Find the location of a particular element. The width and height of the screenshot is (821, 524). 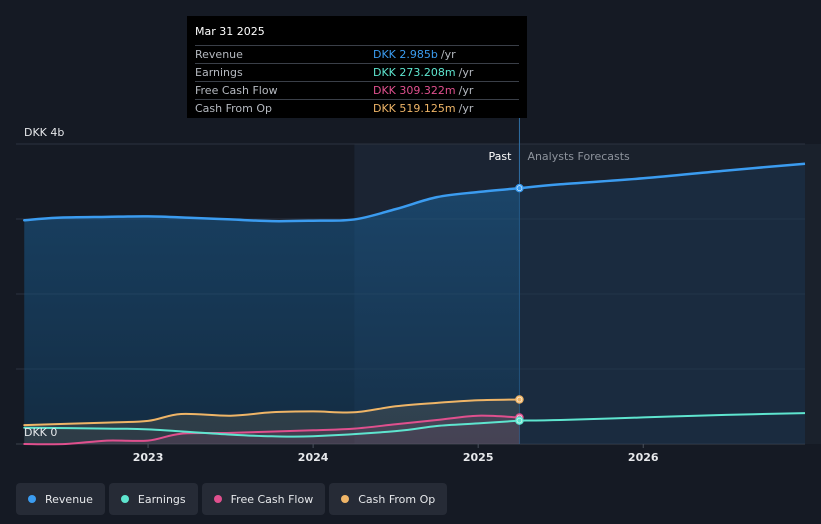

tooltip-label: Earnings is located at coordinates (219, 72).